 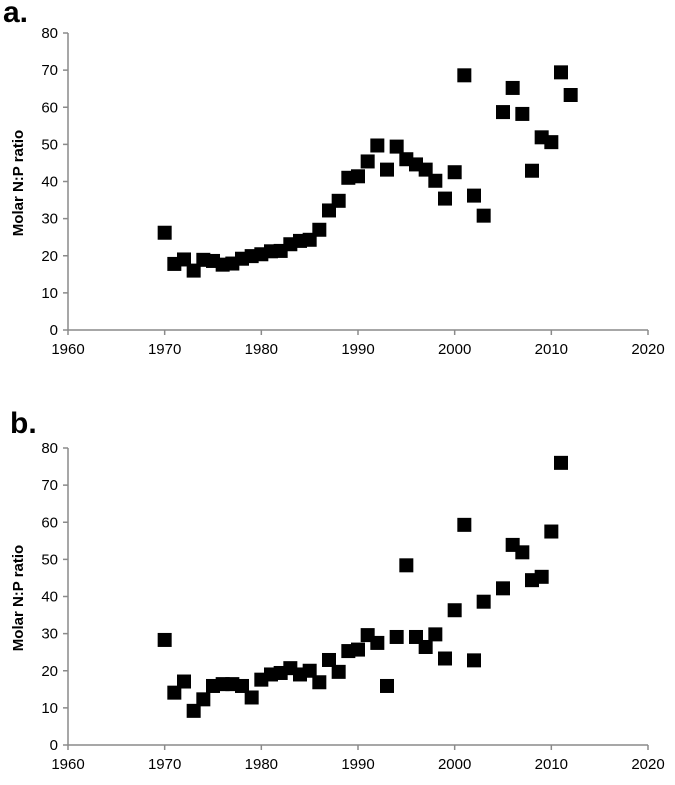 What do you see at coordinates (49, 708) in the screenshot?
I see `panel-b-y-tick-label: 10` at bounding box center [49, 708].